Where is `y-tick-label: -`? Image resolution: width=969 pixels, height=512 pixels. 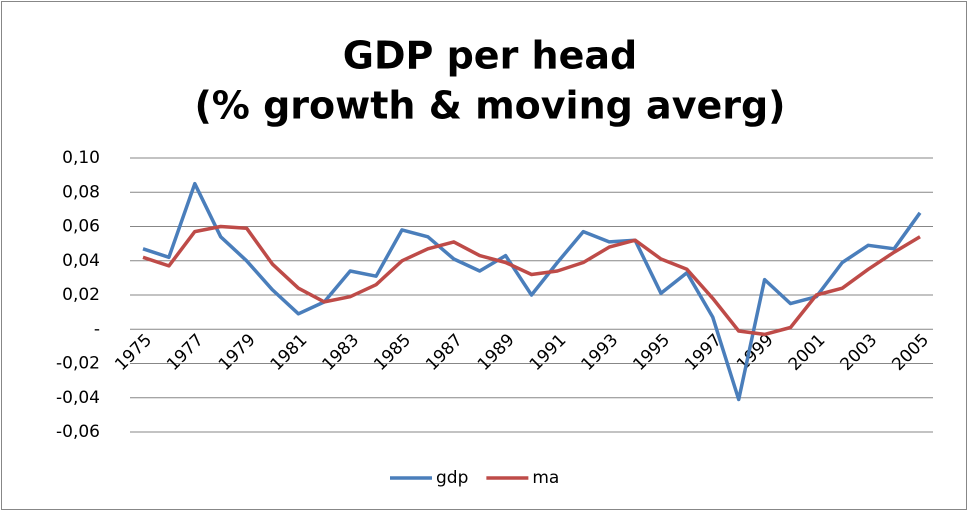
y-tick-label: - is located at coordinates (97, 329).